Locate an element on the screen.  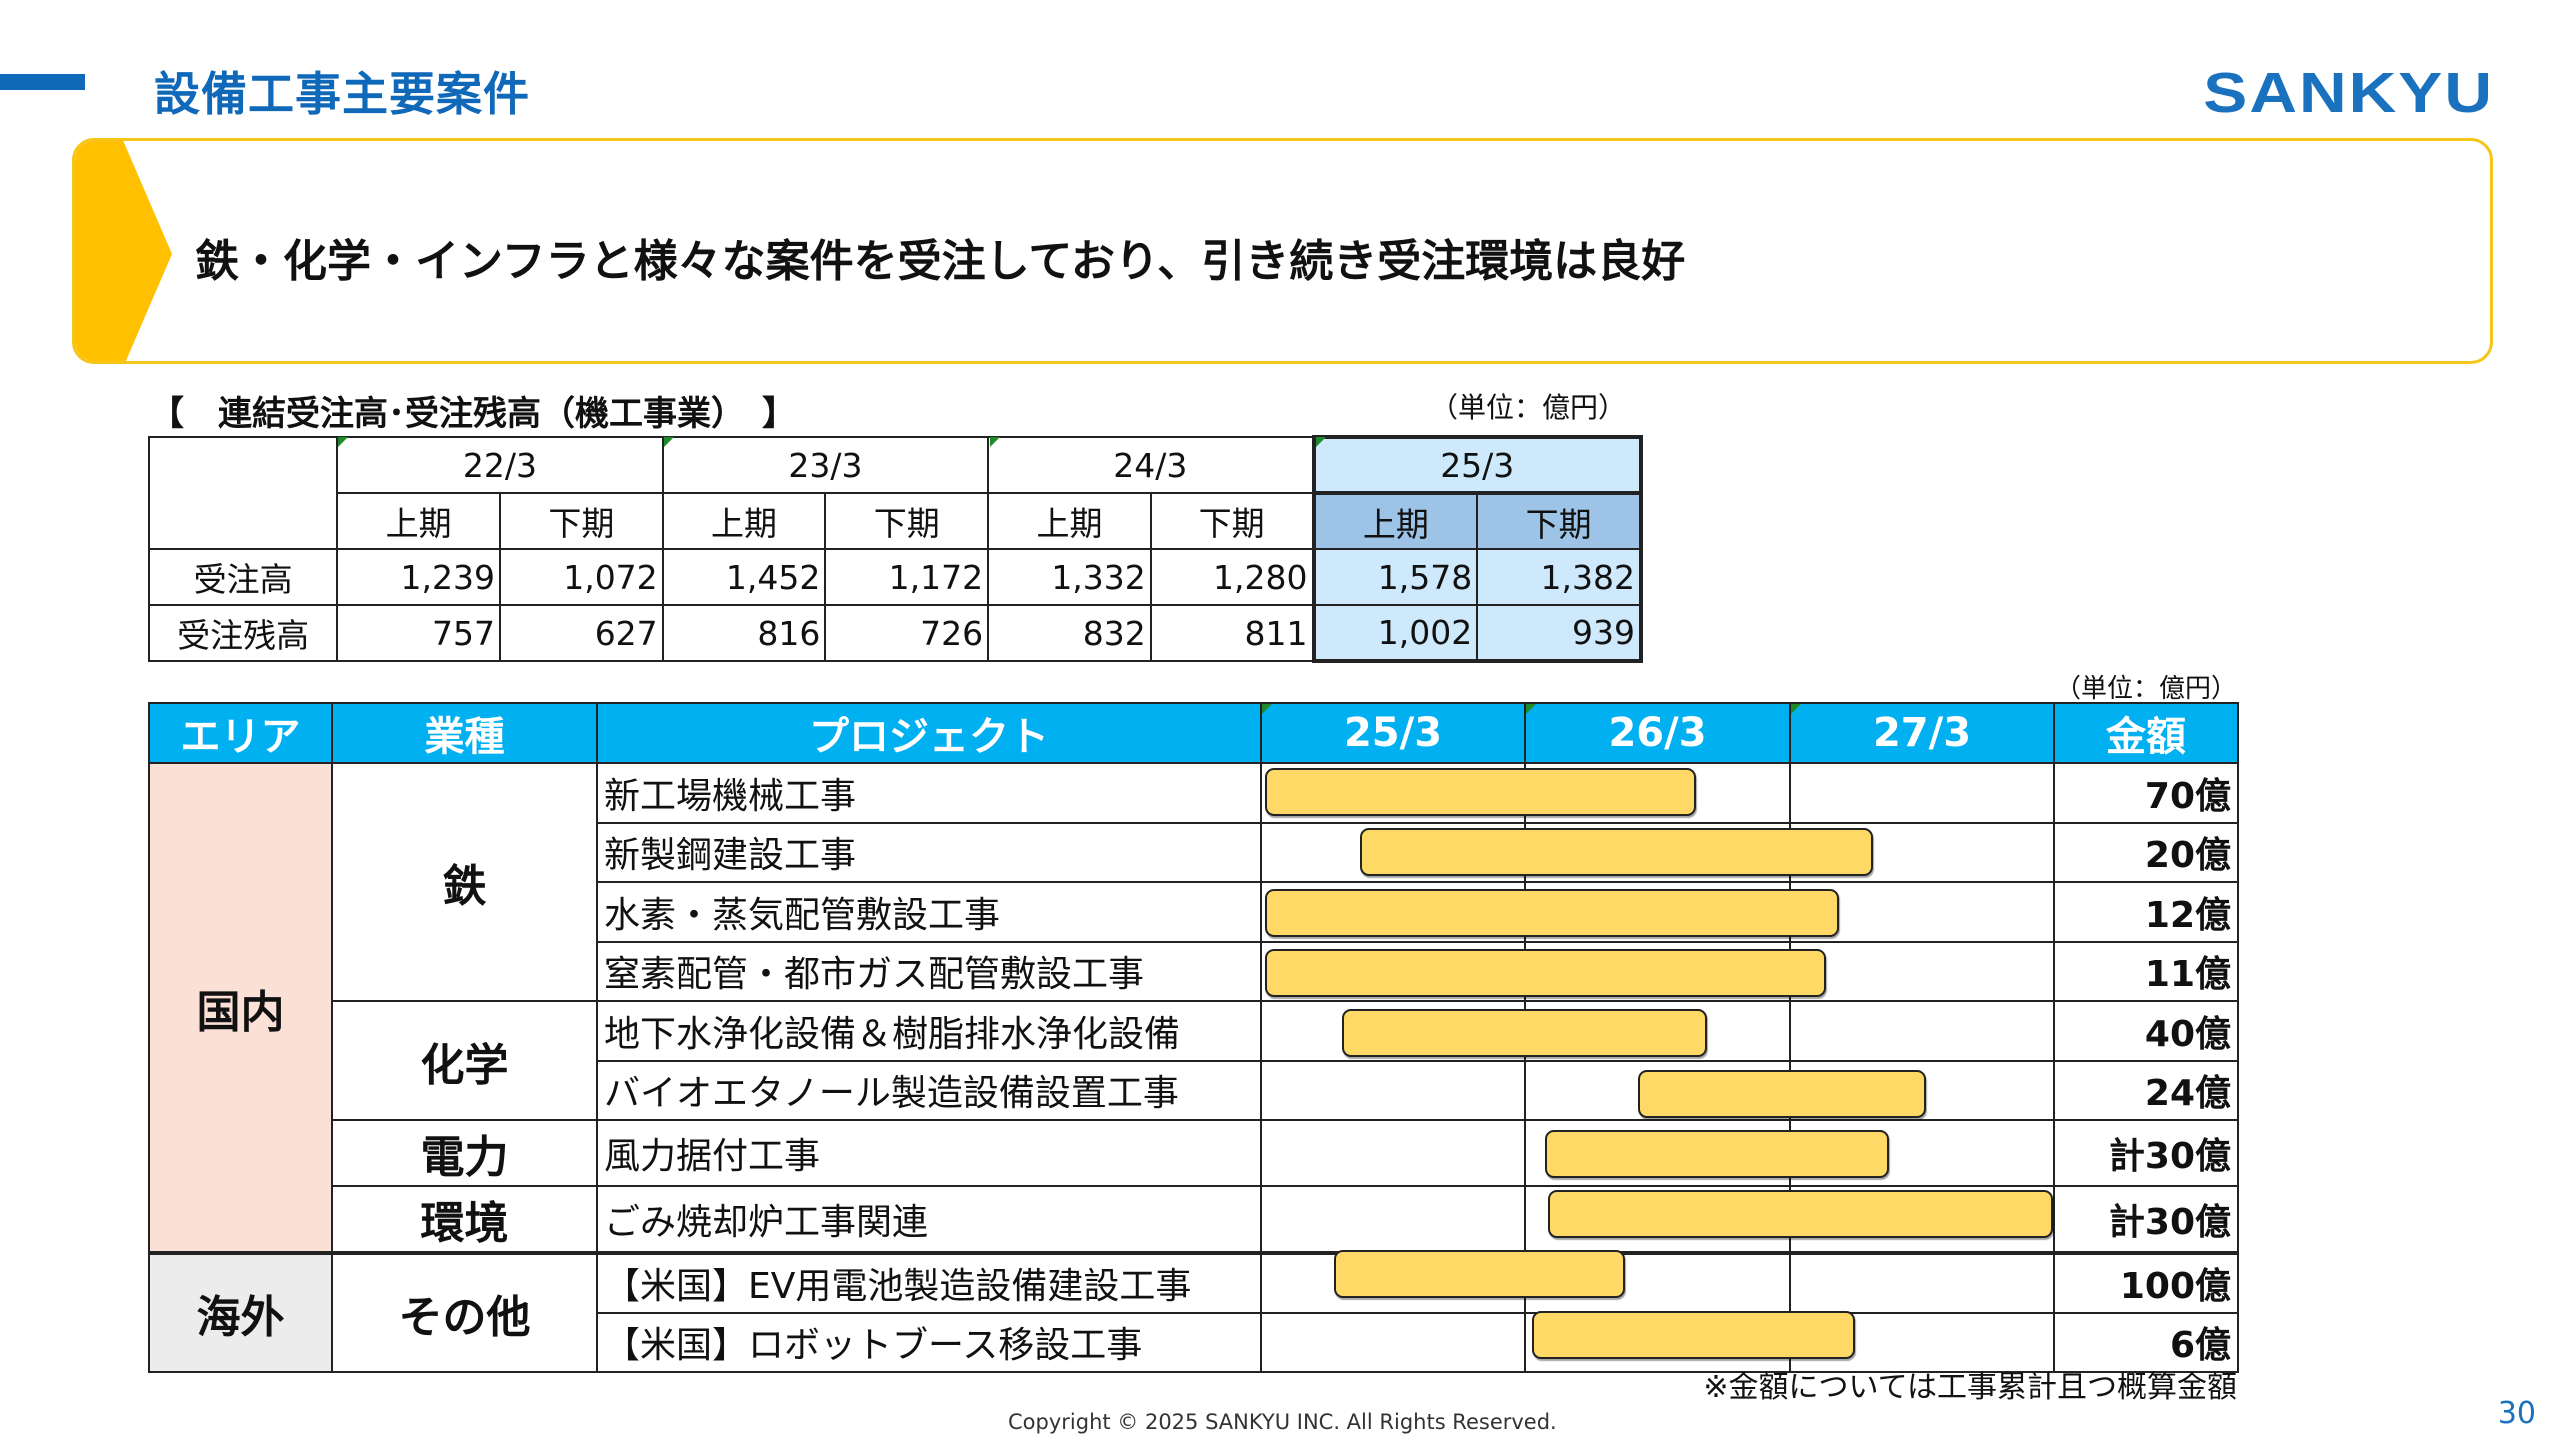
value-cell: 1,239 is located at coordinates (418, 577).